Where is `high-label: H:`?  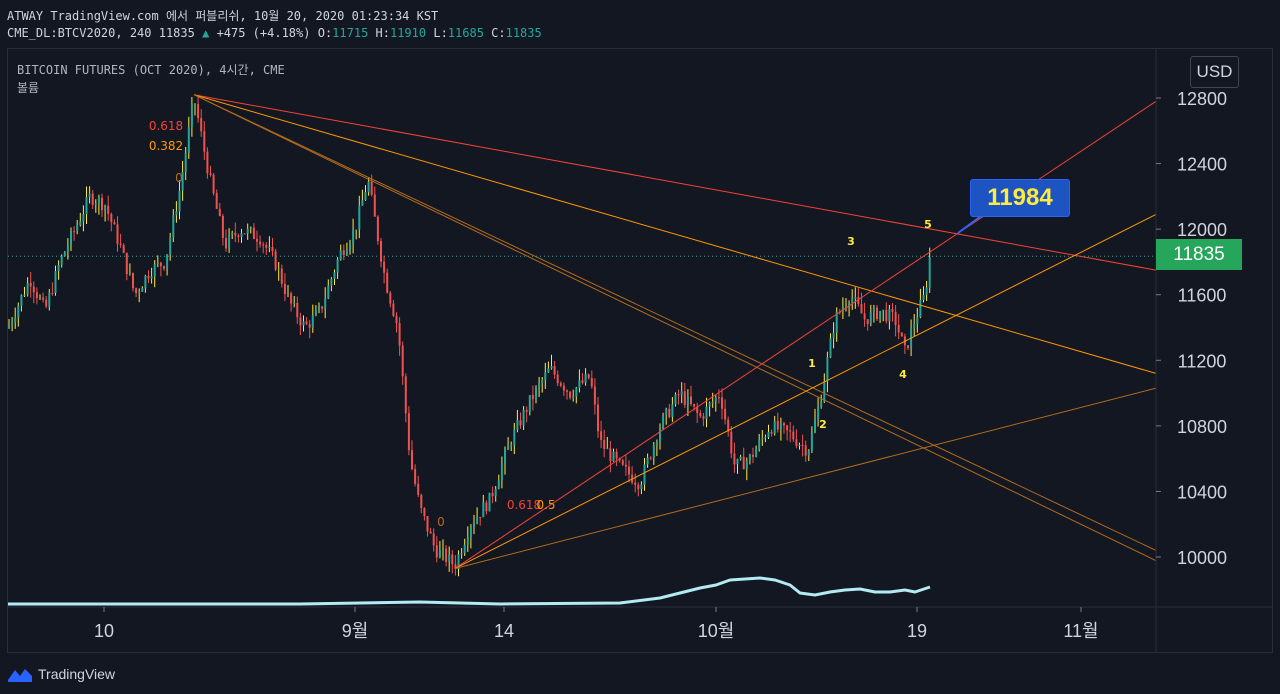
high-label: H: is located at coordinates (382, 33).